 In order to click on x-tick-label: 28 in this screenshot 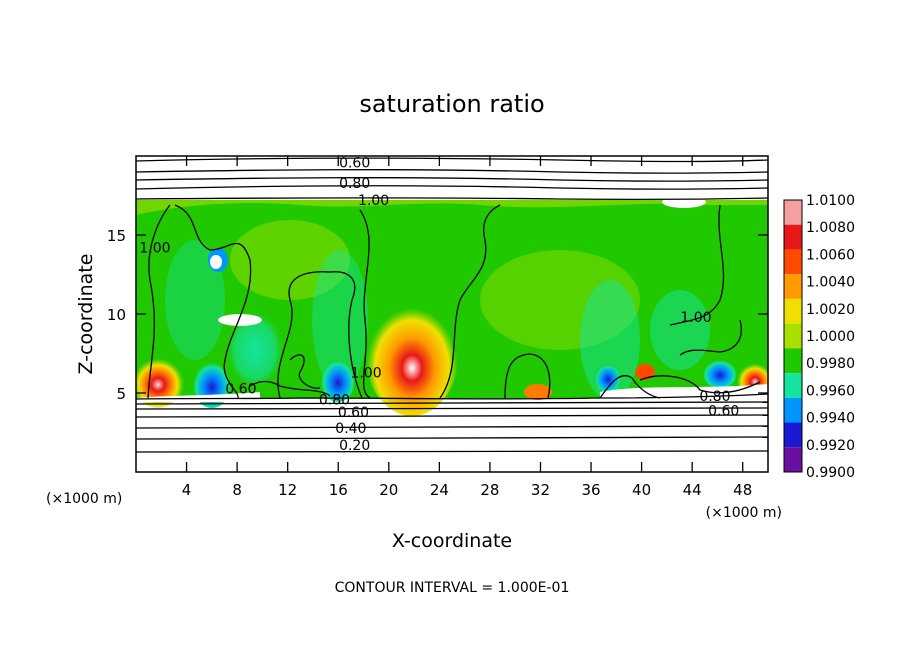, I will do `click(489, 490)`.